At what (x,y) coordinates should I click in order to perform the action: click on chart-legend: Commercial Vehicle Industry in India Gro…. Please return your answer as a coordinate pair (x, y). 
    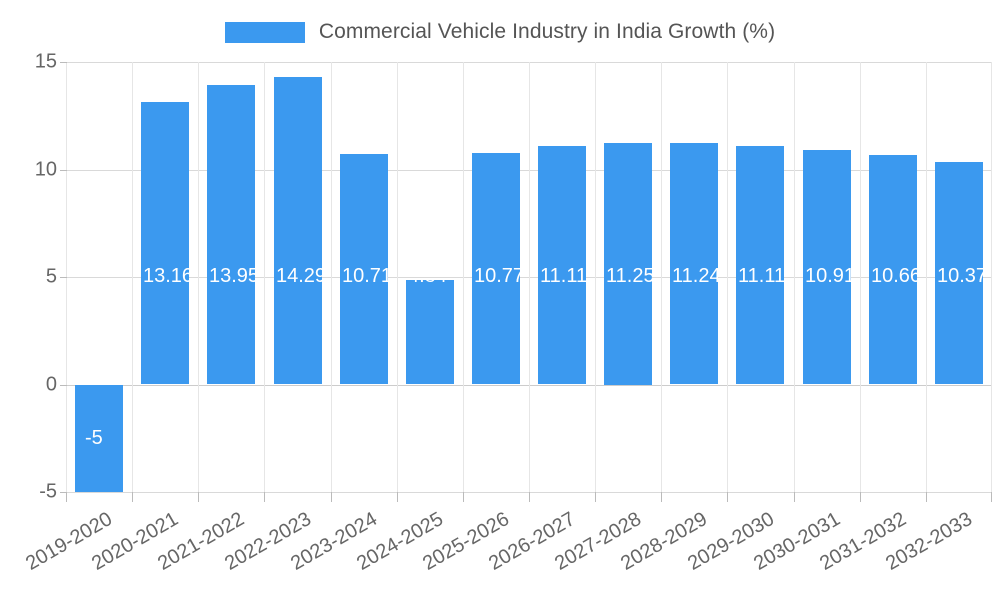
    Looking at the image, I should click on (500, 32).